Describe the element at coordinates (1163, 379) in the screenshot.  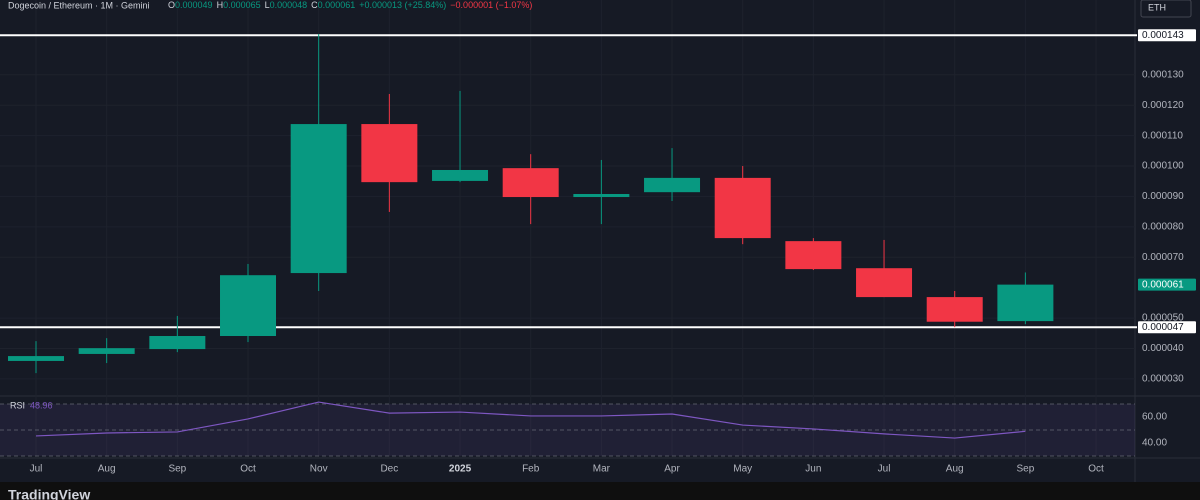
I see `y-tick-label: 0.000030` at that location.